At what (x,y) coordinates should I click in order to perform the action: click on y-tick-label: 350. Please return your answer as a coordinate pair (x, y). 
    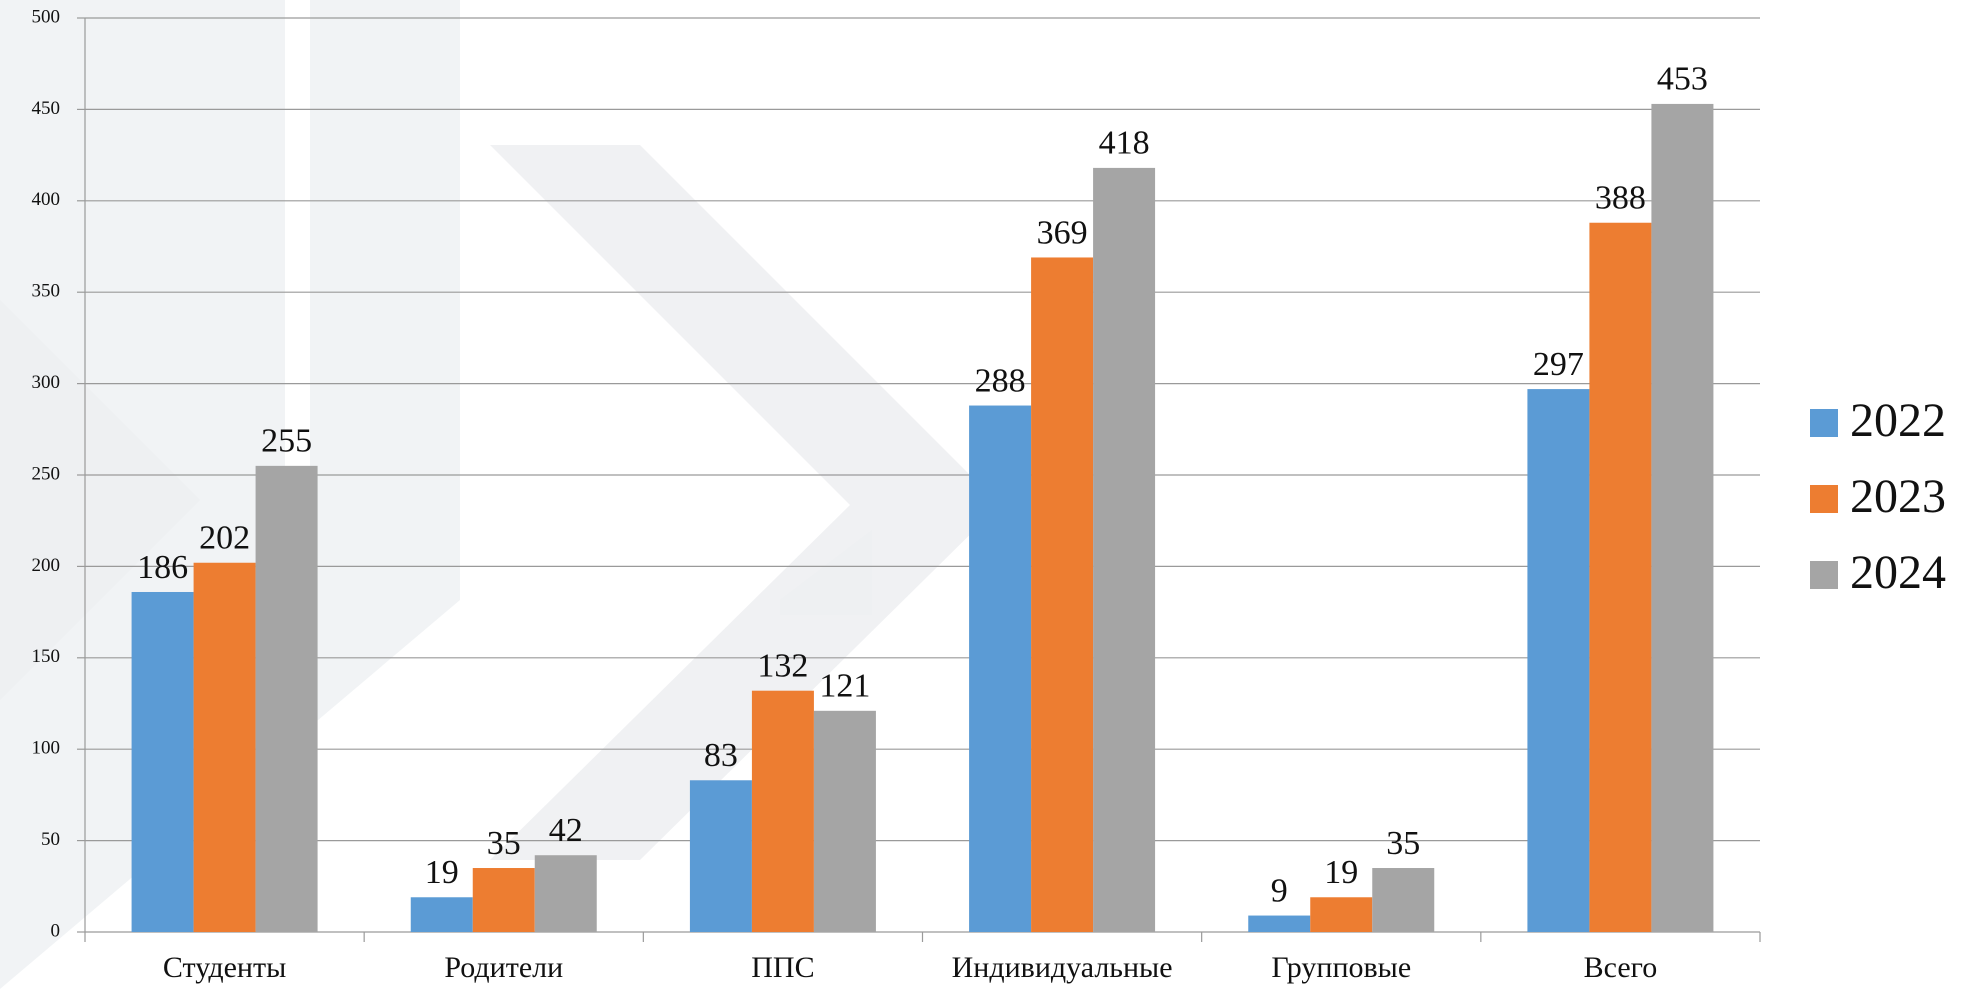
    Looking at the image, I should click on (46, 291).